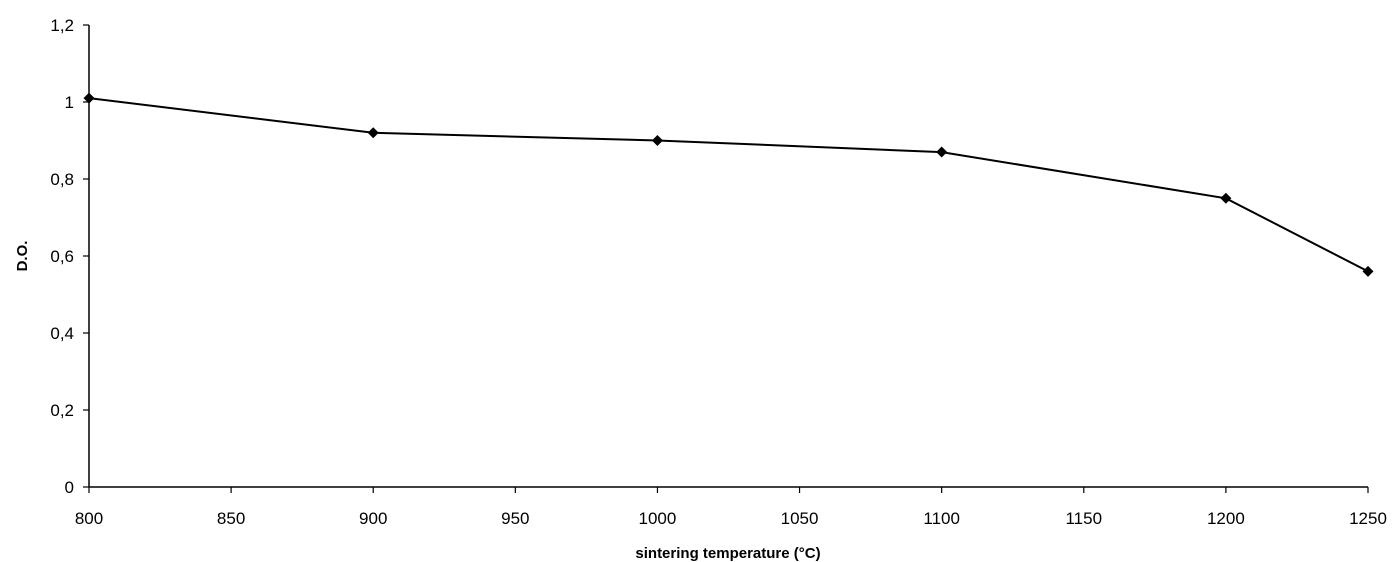  What do you see at coordinates (69, 487) in the screenshot?
I see `y-tick-label: 0` at bounding box center [69, 487].